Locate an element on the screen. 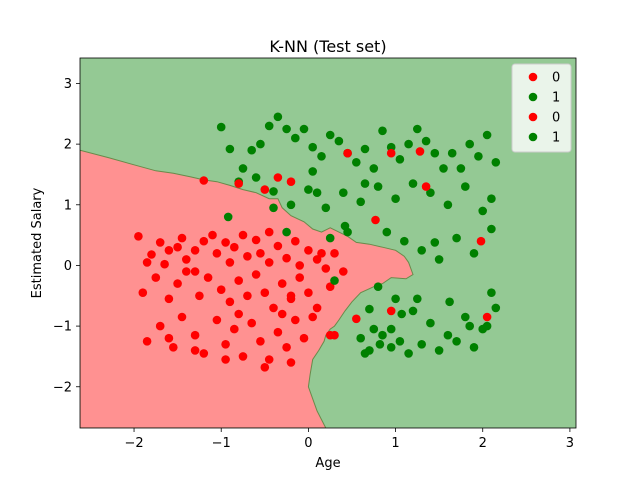  x-tick-label: 0 is located at coordinates (308, 443).